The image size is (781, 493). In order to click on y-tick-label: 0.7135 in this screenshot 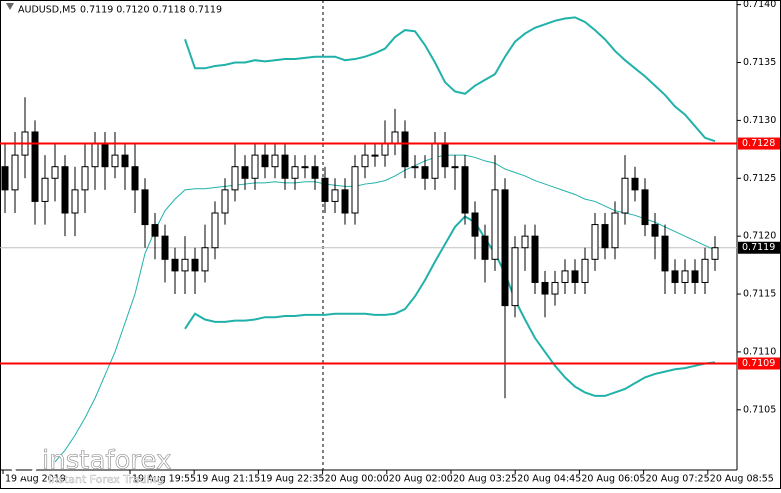, I will do `click(759, 62)`.